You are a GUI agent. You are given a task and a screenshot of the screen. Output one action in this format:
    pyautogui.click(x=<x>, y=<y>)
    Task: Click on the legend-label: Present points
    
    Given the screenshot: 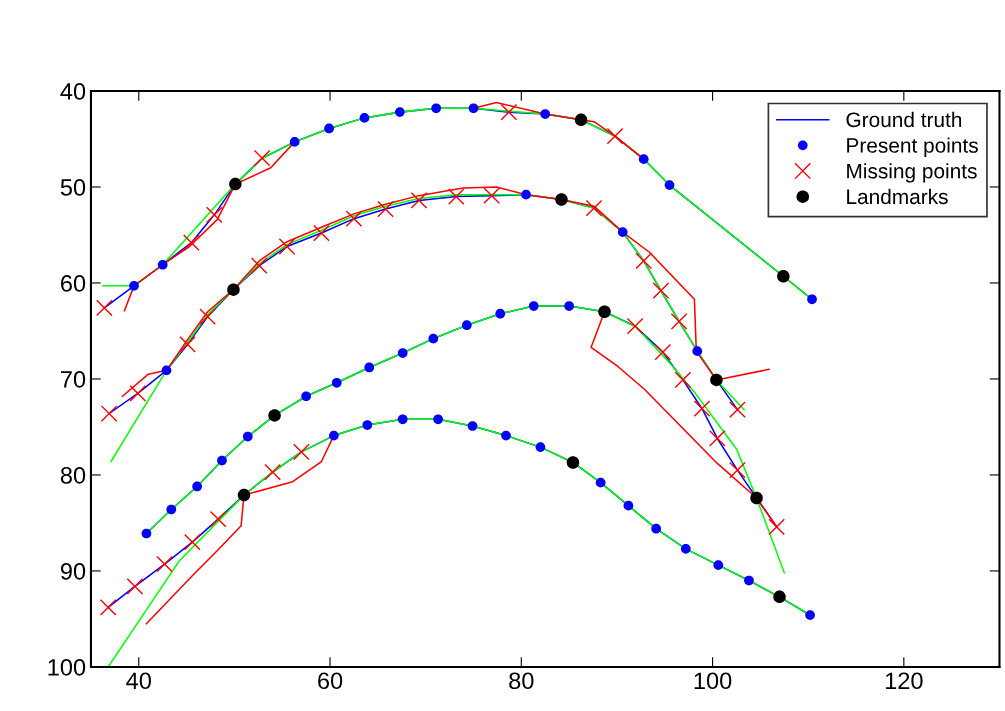 What is the action you would take?
    pyautogui.click(x=912, y=147)
    